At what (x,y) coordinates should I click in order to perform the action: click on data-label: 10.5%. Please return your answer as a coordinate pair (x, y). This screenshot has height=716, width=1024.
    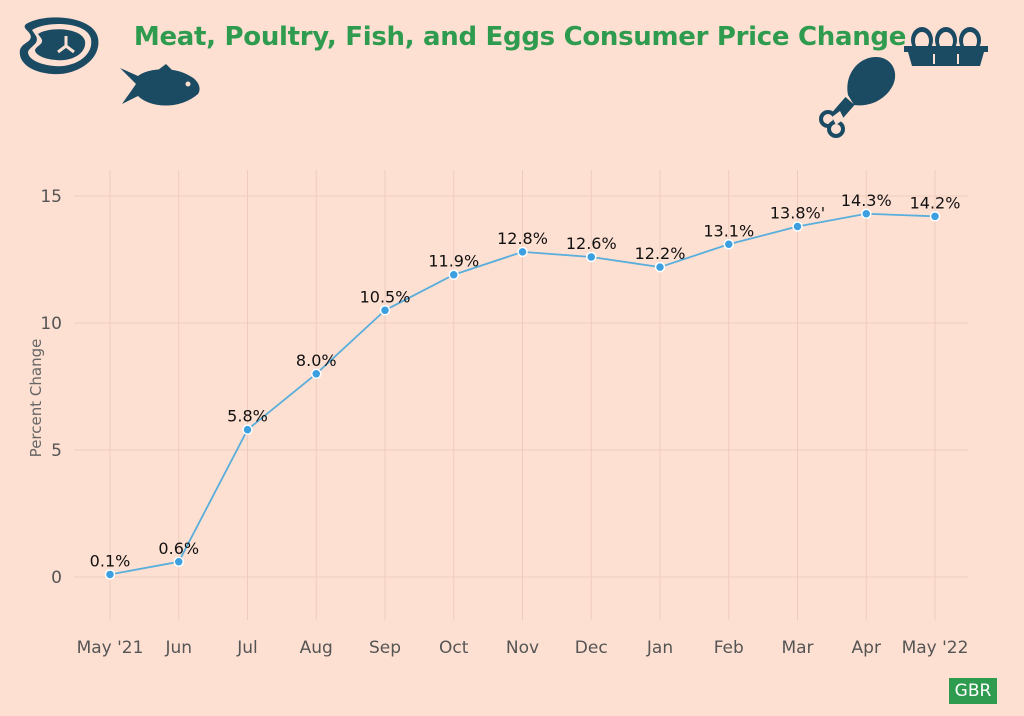
    Looking at the image, I should click on (385, 296).